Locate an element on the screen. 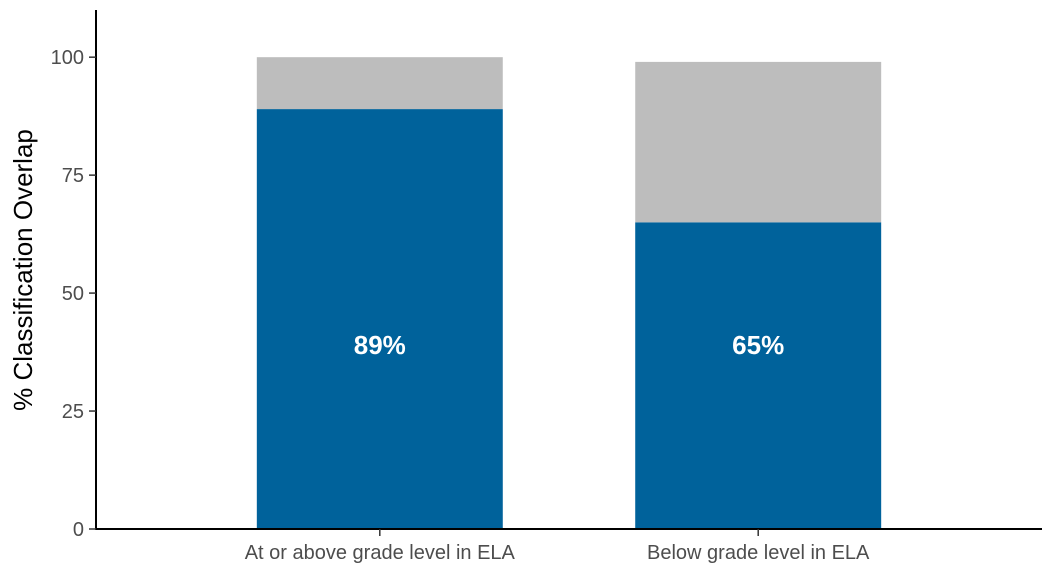 The width and height of the screenshot is (1042, 565). y-tick-label-100: 100 is located at coordinates (67, 58).